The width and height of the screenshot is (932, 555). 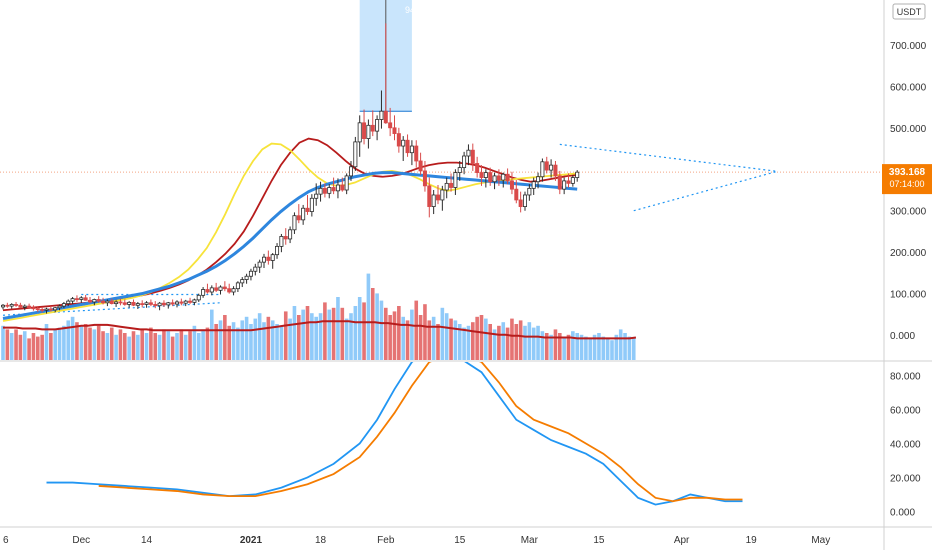 What do you see at coordinates (907, 172) in the screenshot?
I see `current-price-value: 393.168` at bounding box center [907, 172].